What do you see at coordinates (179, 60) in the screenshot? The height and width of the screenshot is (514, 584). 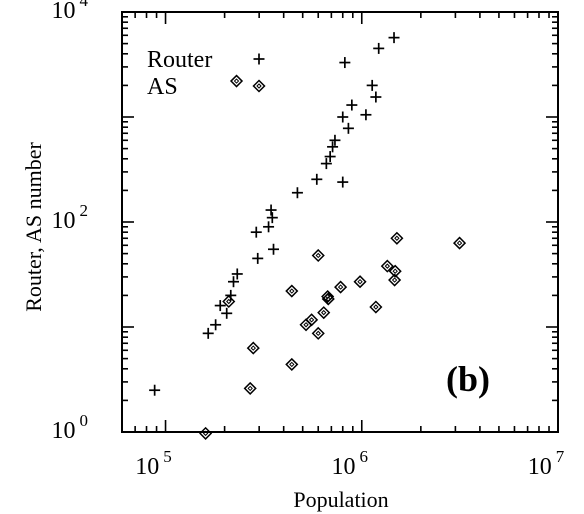 I see `legend-label-router: Router` at bounding box center [179, 60].